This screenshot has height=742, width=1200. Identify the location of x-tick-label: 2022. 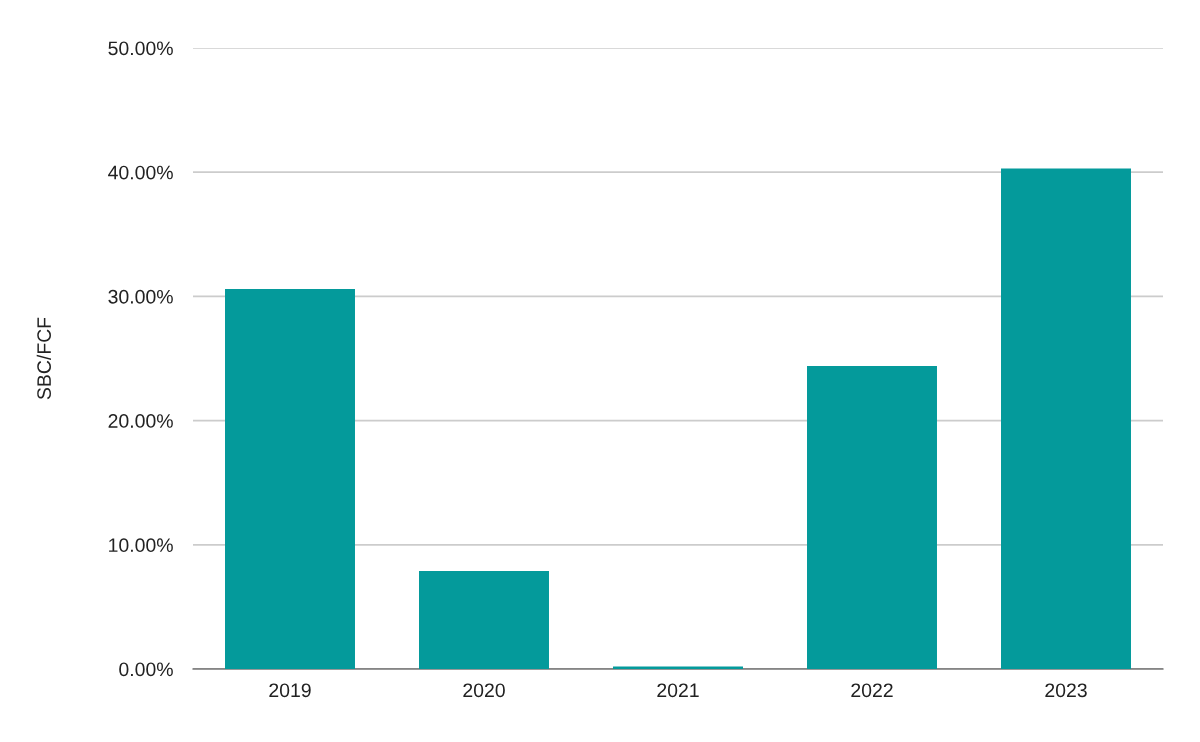
(872, 690).